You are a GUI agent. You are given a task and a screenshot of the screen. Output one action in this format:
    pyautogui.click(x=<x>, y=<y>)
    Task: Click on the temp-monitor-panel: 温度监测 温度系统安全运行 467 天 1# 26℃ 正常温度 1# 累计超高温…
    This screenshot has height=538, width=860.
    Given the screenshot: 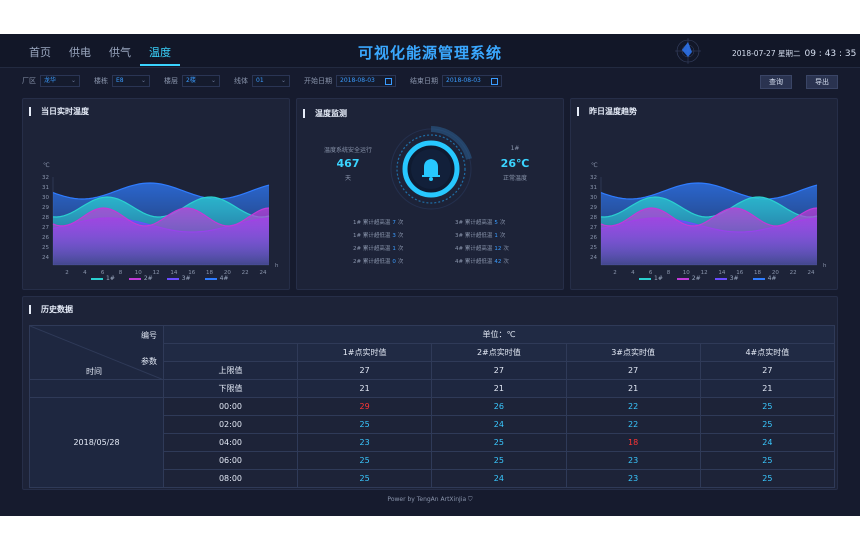 What is the action you would take?
    pyautogui.click(x=430, y=194)
    